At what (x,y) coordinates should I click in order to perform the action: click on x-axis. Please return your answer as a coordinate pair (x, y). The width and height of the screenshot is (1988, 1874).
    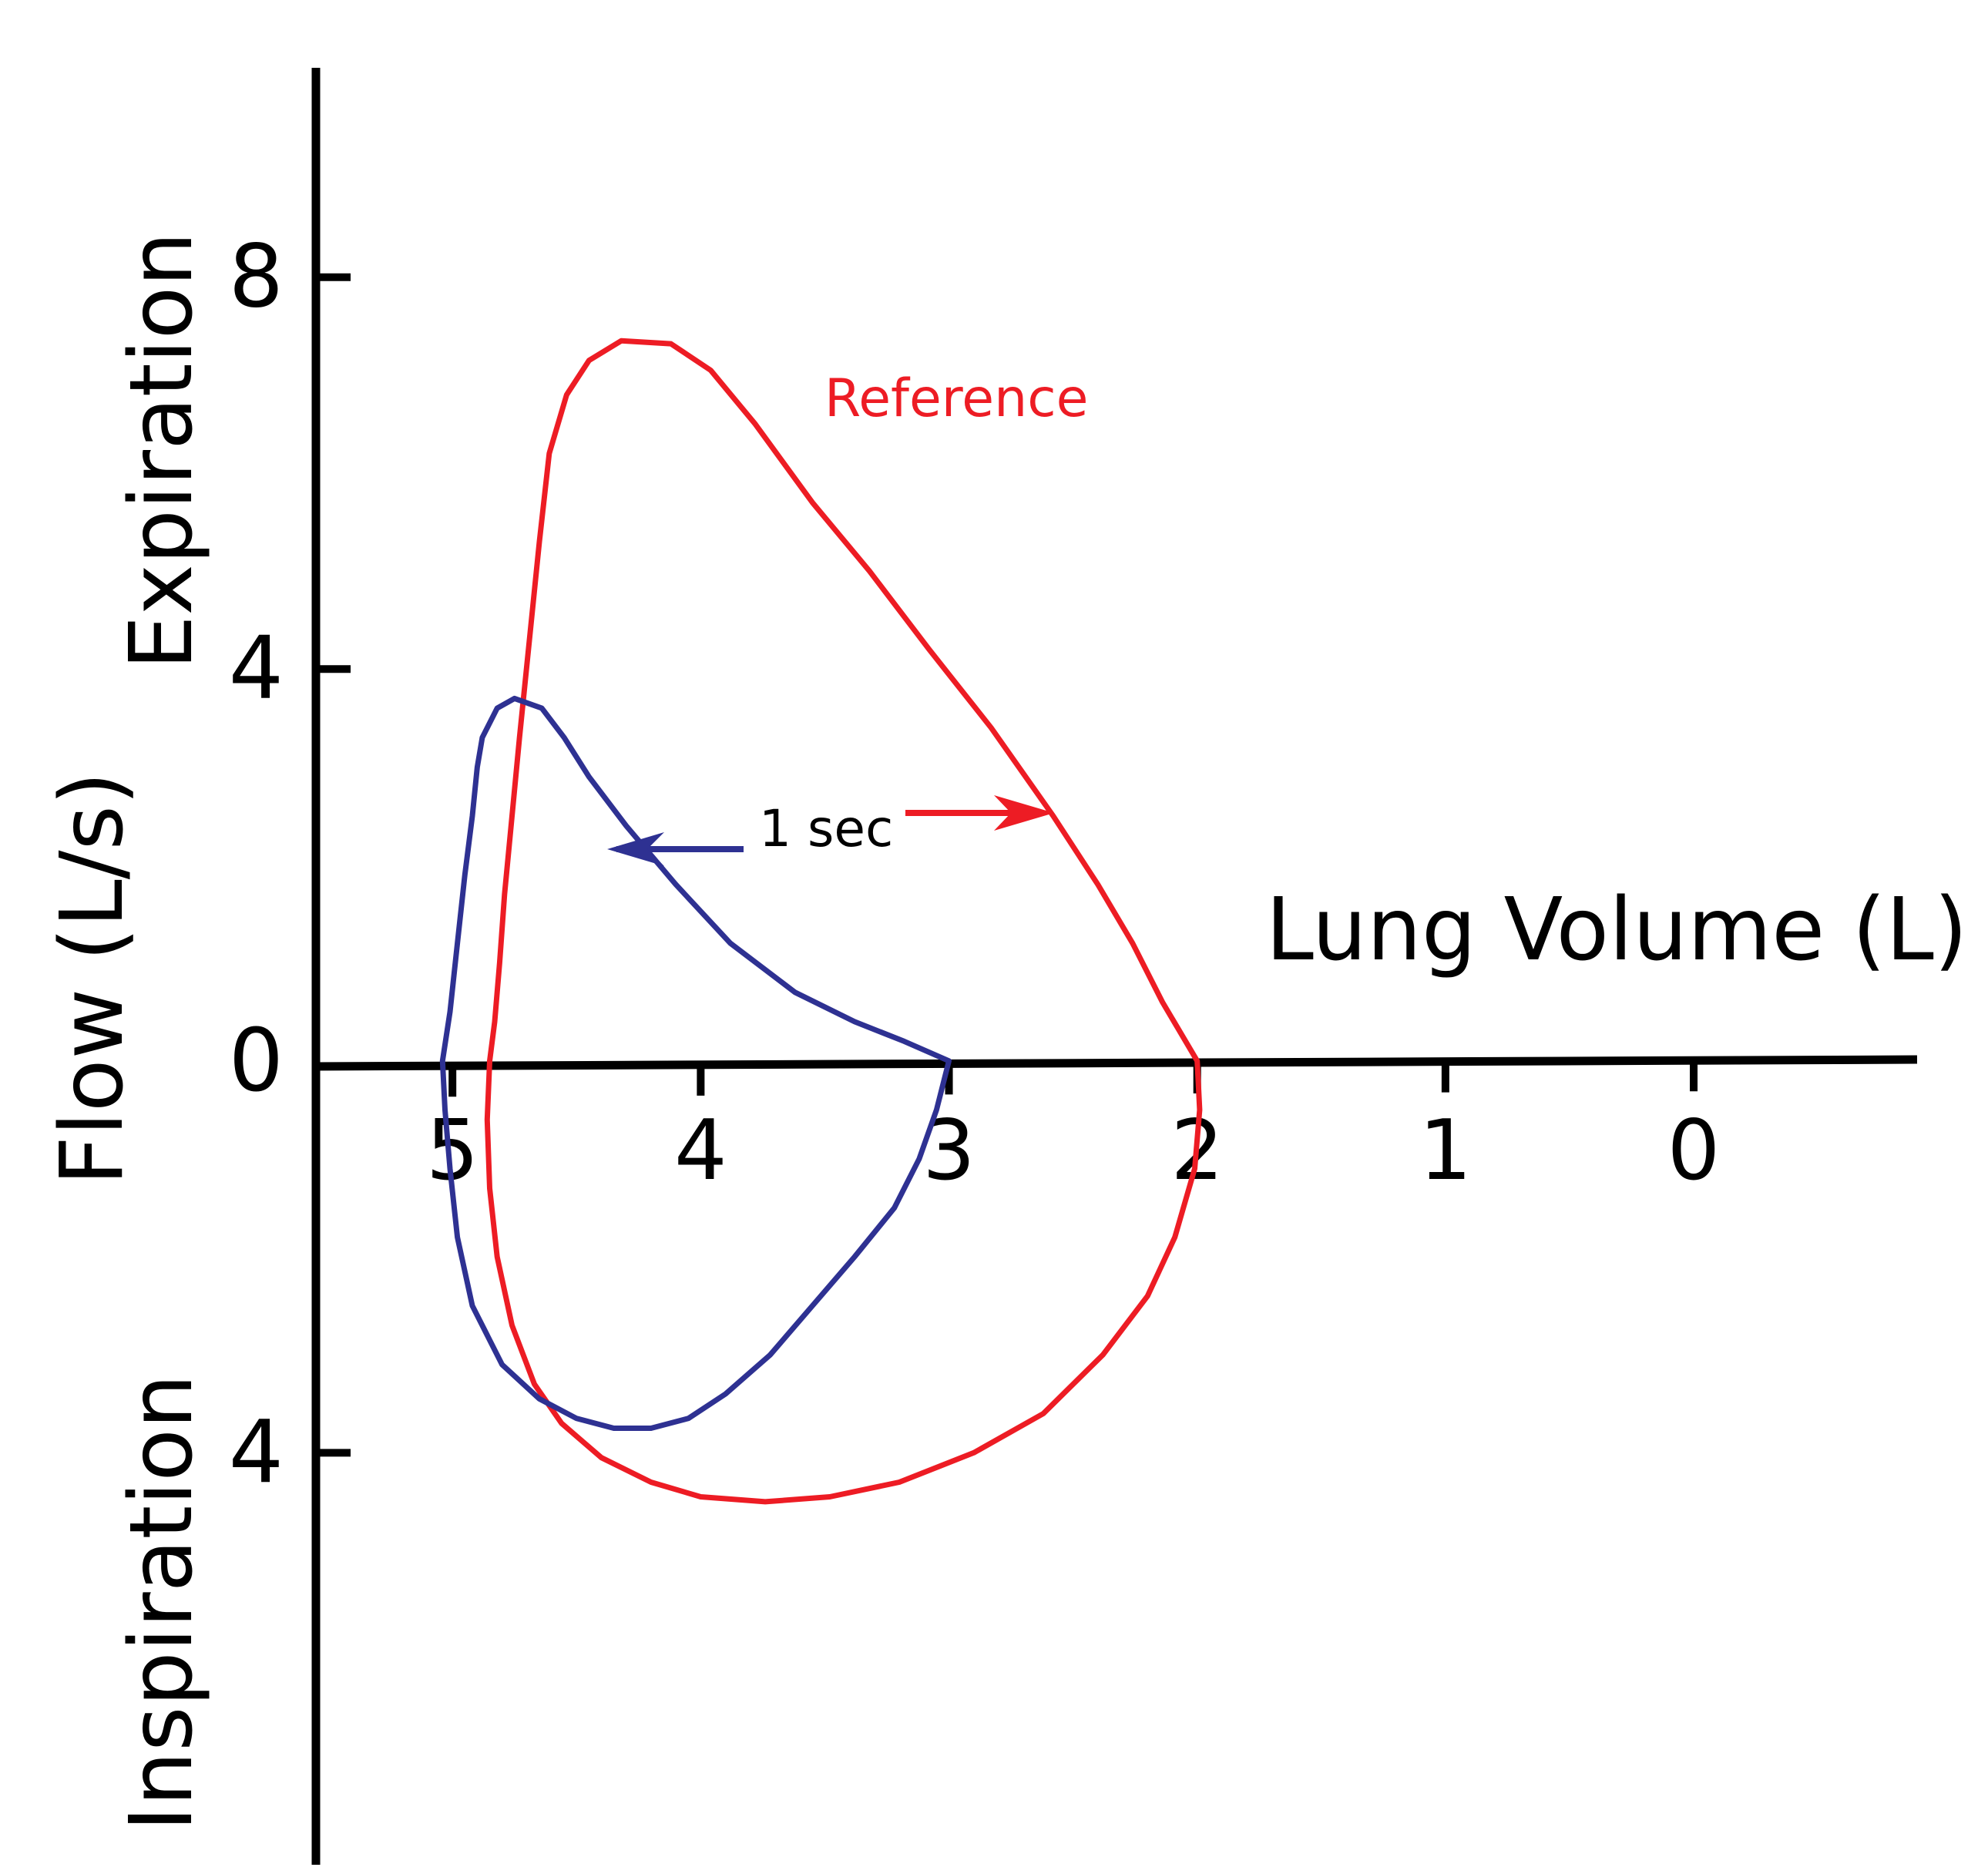
    Looking at the image, I should click on (1114, 1063).